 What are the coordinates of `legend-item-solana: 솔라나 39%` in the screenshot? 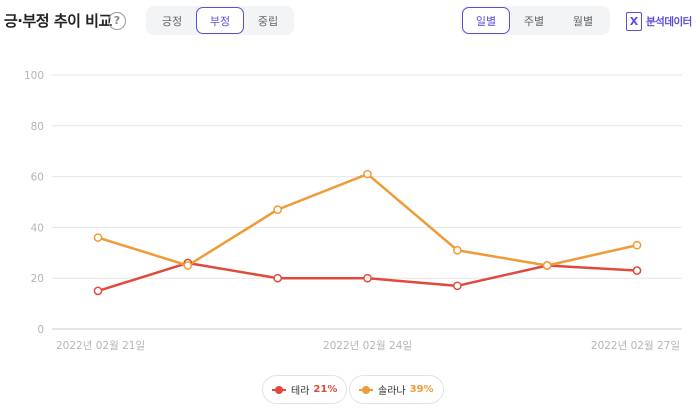 It's located at (396, 389).